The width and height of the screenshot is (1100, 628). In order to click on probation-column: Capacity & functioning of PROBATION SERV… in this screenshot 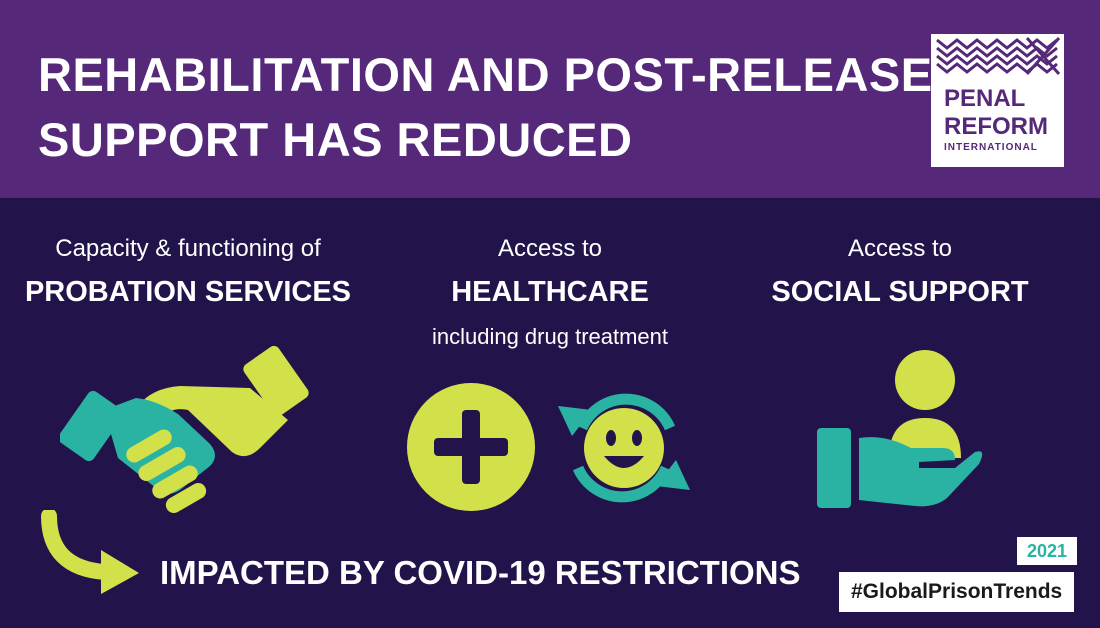, I will do `click(188, 271)`.